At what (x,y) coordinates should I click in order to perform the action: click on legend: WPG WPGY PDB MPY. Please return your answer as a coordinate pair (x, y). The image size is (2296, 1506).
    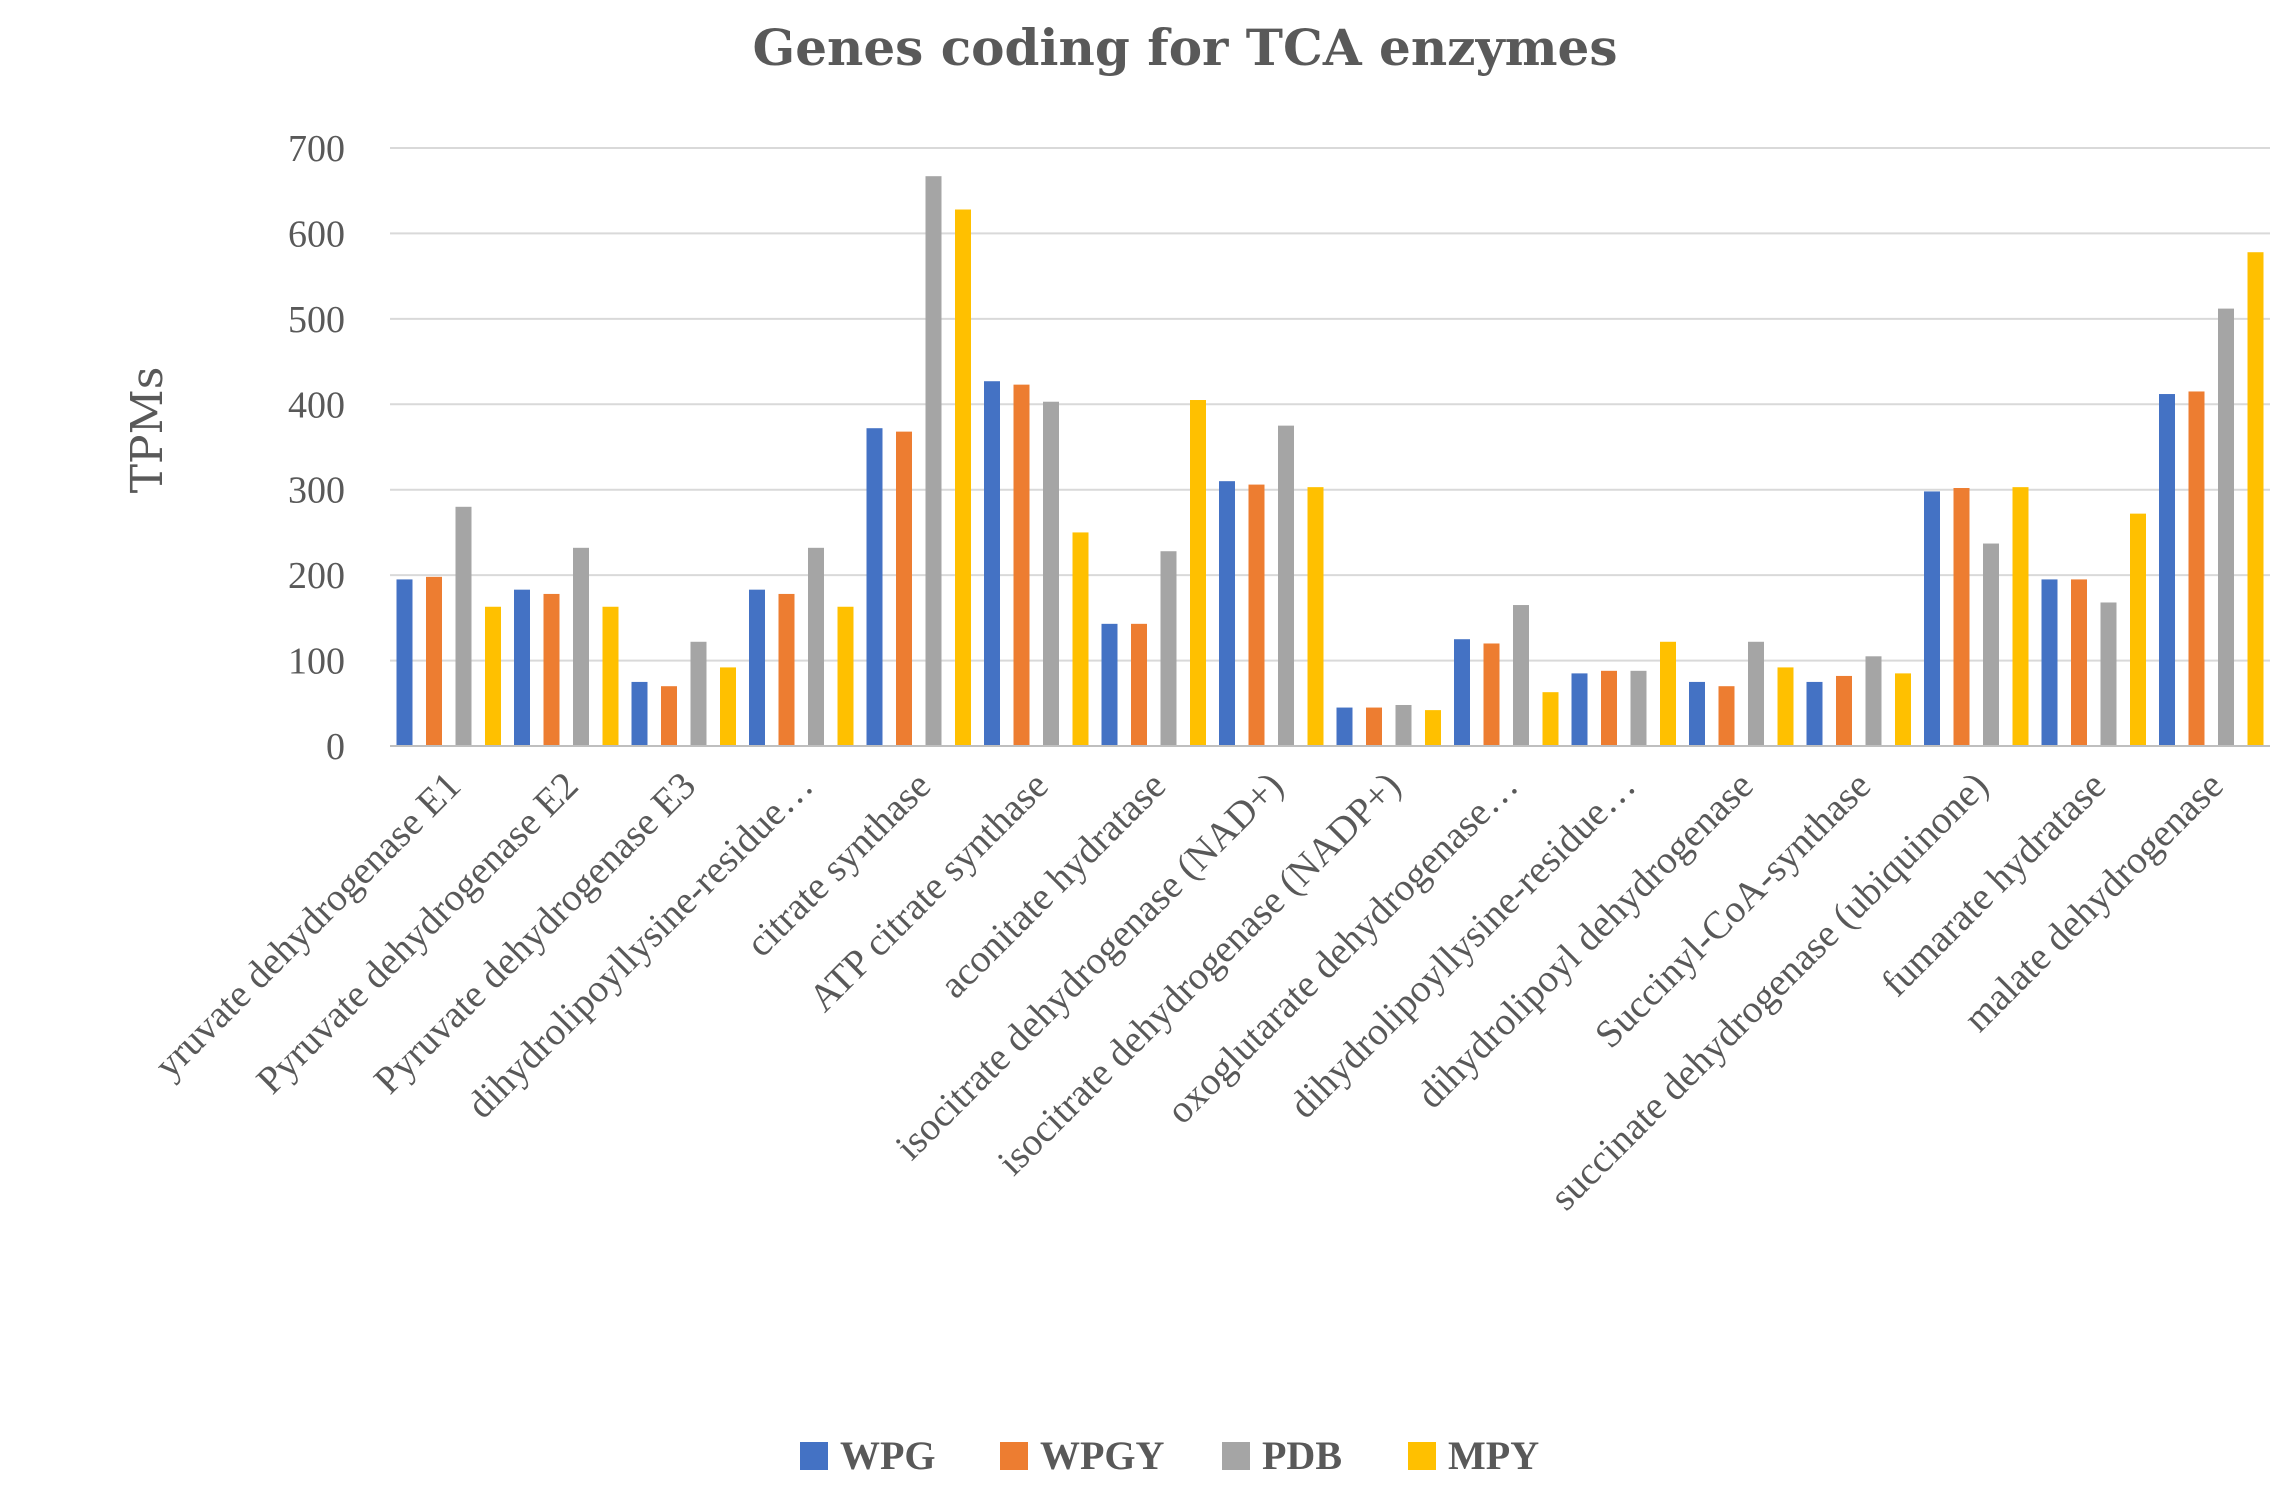
    Looking at the image, I should click on (1169, 1455).